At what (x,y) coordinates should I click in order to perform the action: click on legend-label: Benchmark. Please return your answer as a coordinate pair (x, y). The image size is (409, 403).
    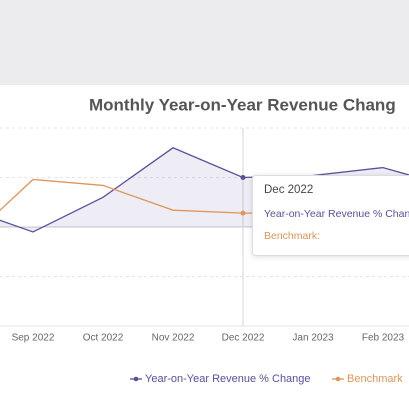
    Looking at the image, I should click on (375, 379).